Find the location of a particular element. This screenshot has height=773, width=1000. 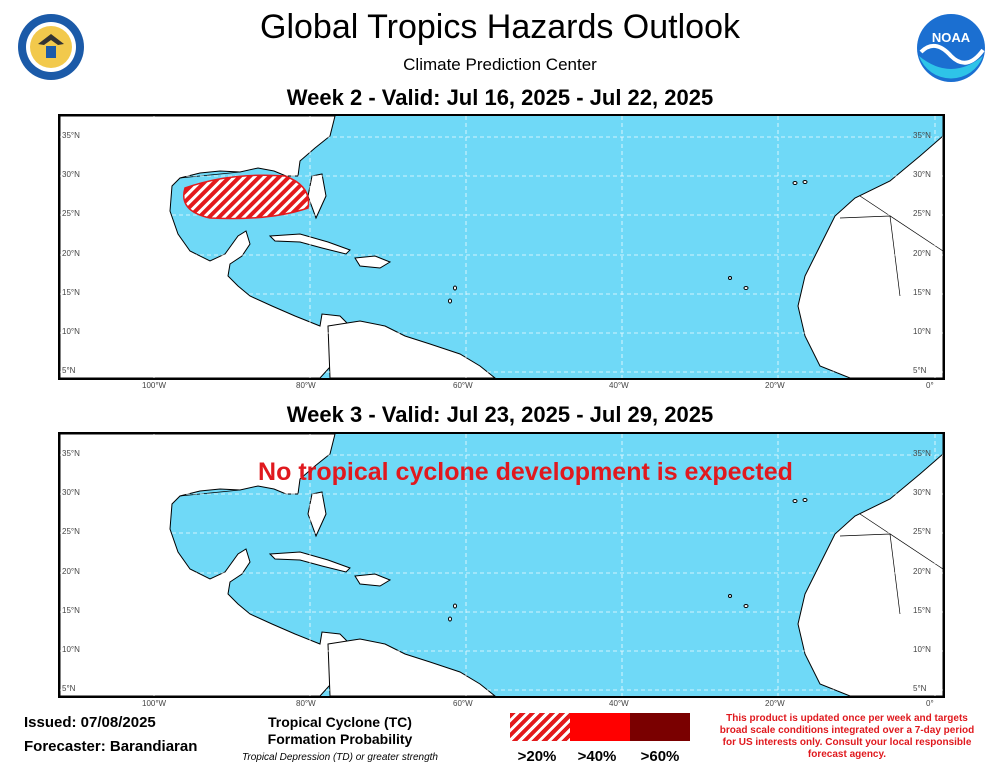

noaa-logo: NOAA is located at coordinates (951, 48).